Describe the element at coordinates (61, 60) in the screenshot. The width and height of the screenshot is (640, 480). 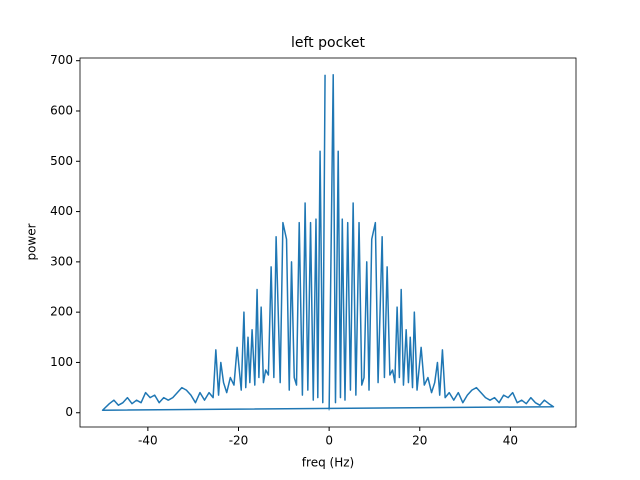
I see `y-tick-label: 700` at that location.